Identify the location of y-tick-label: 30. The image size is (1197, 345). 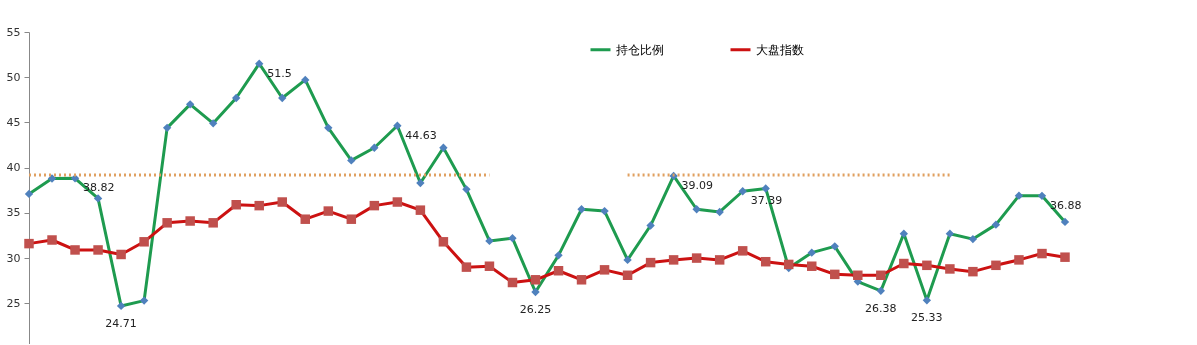
(13, 258).